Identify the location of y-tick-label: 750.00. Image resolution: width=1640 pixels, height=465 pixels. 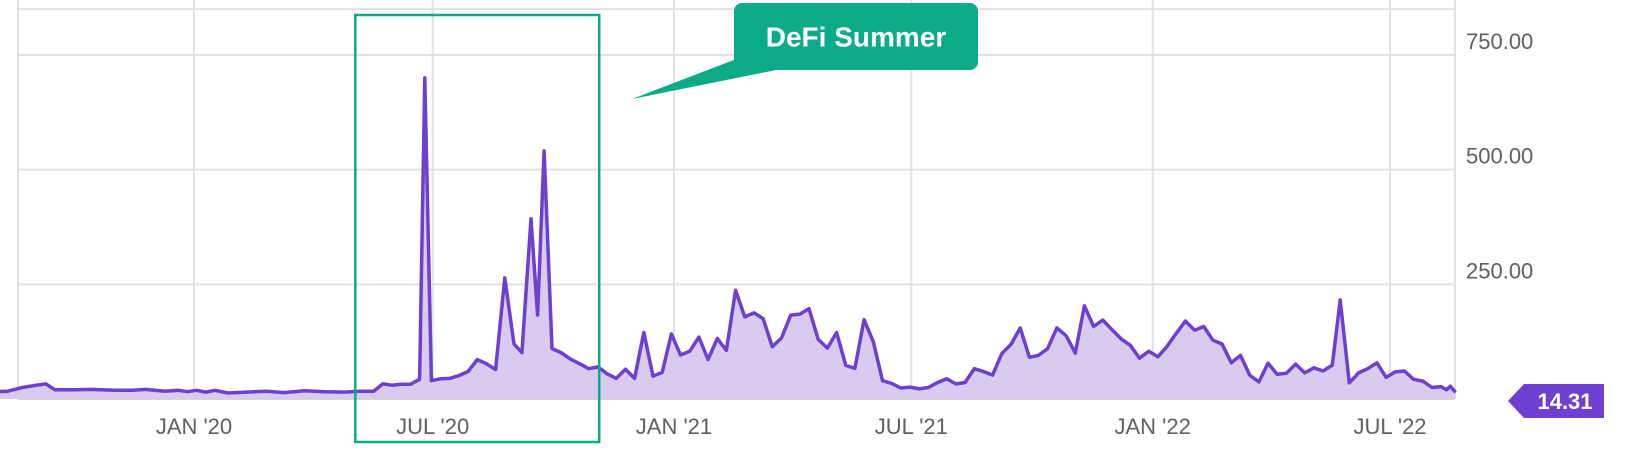
(1499, 41).